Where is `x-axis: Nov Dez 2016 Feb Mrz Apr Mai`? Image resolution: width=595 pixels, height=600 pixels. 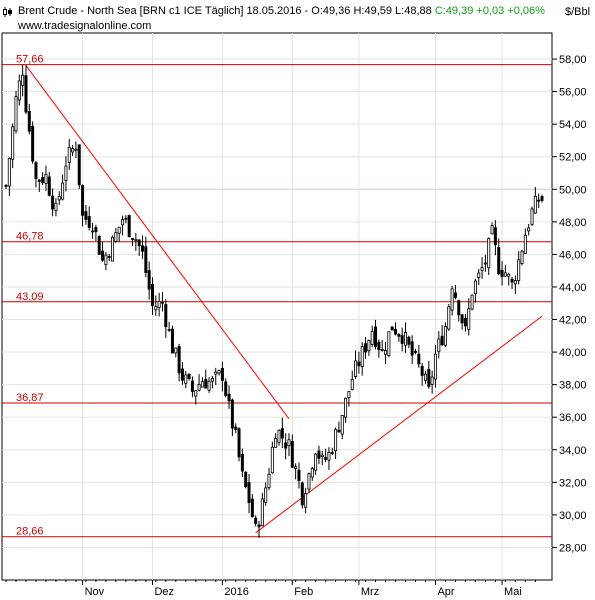
x-axis: Nov Dez 2016 Feb Mrz Apr Mai is located at coordinates (270, 589).